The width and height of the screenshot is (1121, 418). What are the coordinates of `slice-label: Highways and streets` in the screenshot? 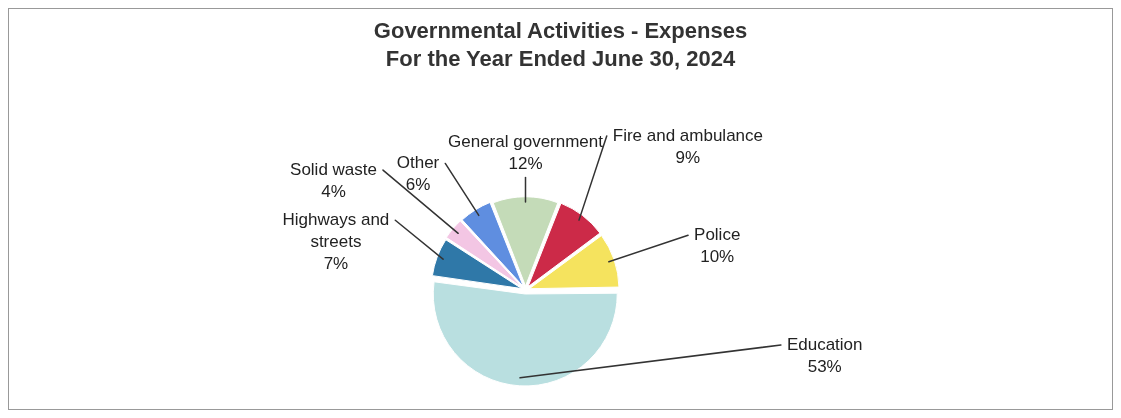 It's located at (336, 230).